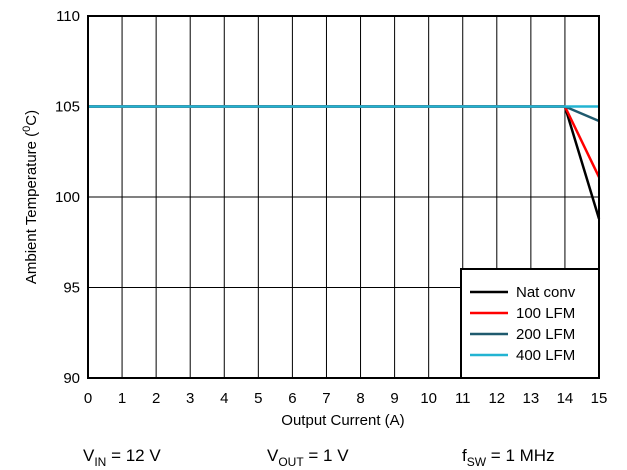  What do you see at coordinates (565, 398) in the screenshot?
I see `x-tick-label: 14` at bounding box center [565, 398].